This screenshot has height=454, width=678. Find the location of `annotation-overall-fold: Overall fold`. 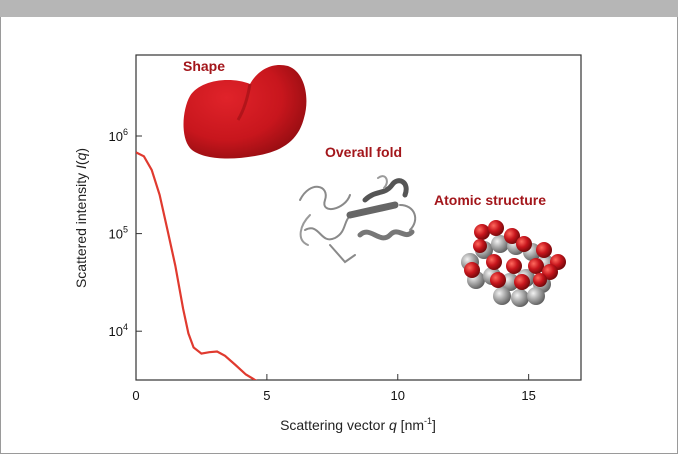

annotation-overall-fold: Overall fold is located at coordinates (363, 152).